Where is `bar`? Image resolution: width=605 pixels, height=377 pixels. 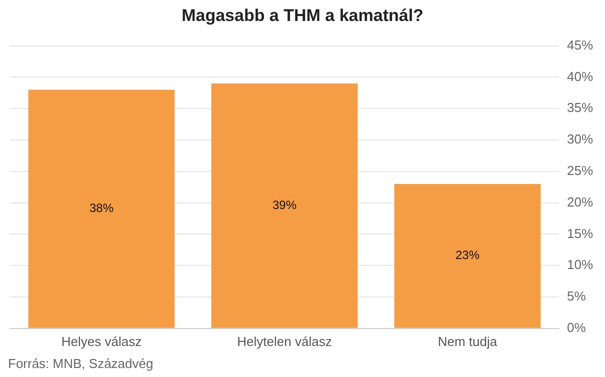
bar is located at coordinates (467, 256).